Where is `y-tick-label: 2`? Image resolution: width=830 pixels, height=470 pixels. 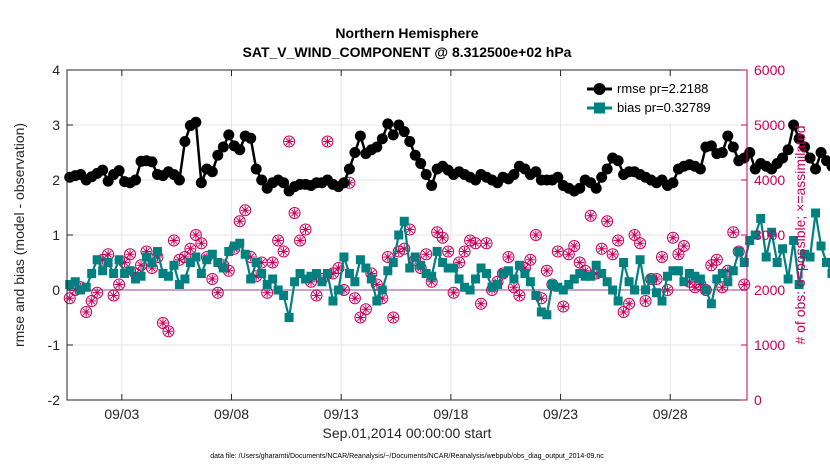 y-tick-label: 2 is located at coordinates (56, 180).